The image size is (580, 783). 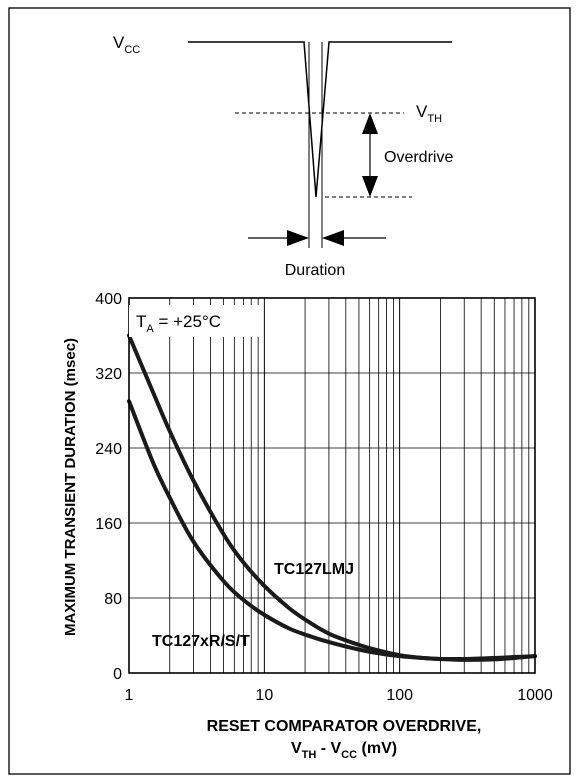 What do you see at coordinates (314, 569) in the screenshot?
I see `series-label-tc127lmj: TC127LMJ` at bounding box center [314, 569].